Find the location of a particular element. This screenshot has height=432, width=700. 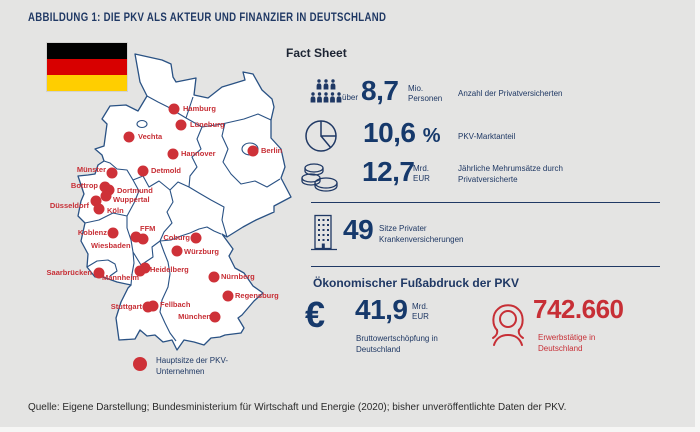

fact-value-insured: 8,7 is located at coordinates (380, 90).